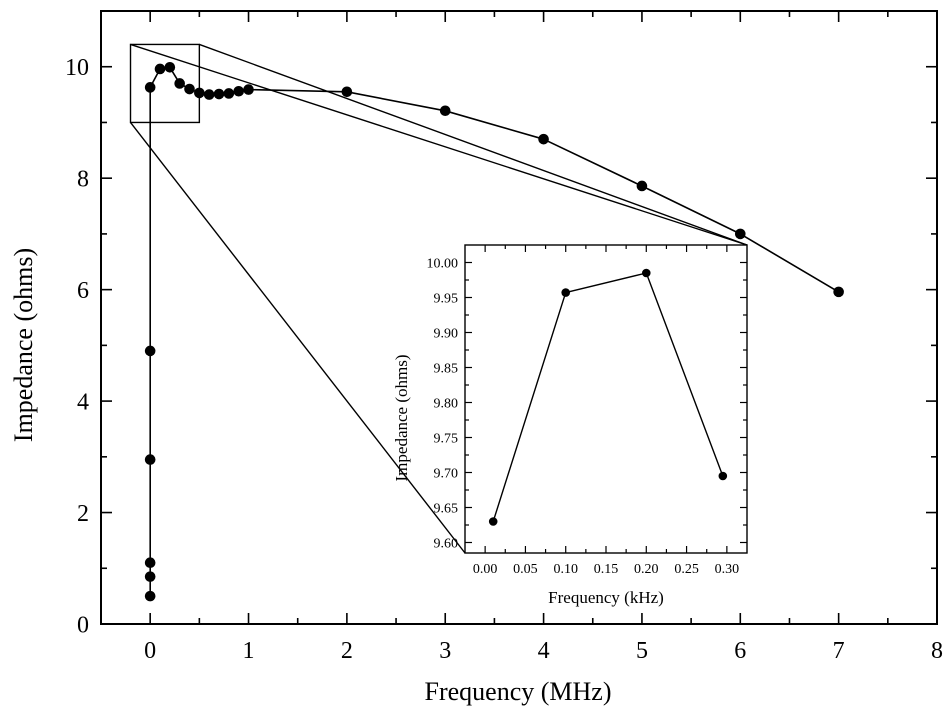 This screenshot has width=951, height=715. Describe the element at coordinates (249, 651) in the screenshot. I see `main-x-tick-label: 1` at that location.